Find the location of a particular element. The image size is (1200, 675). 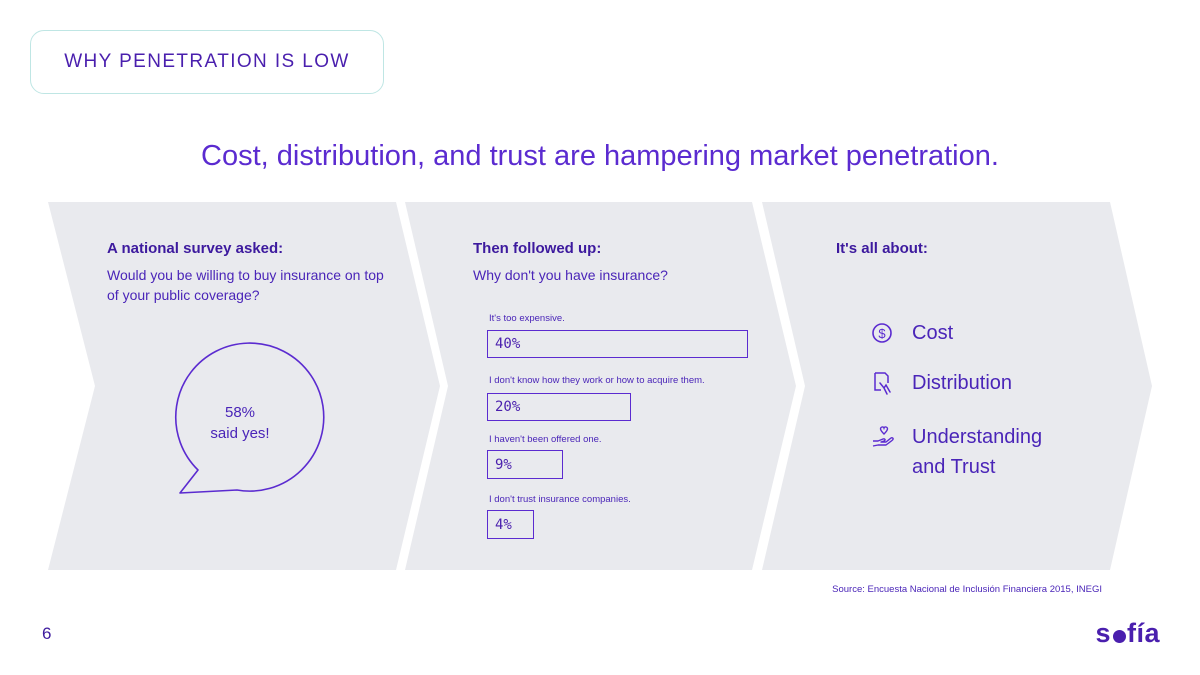

bubble-label: said yes! is located at coordinates (240, 433).